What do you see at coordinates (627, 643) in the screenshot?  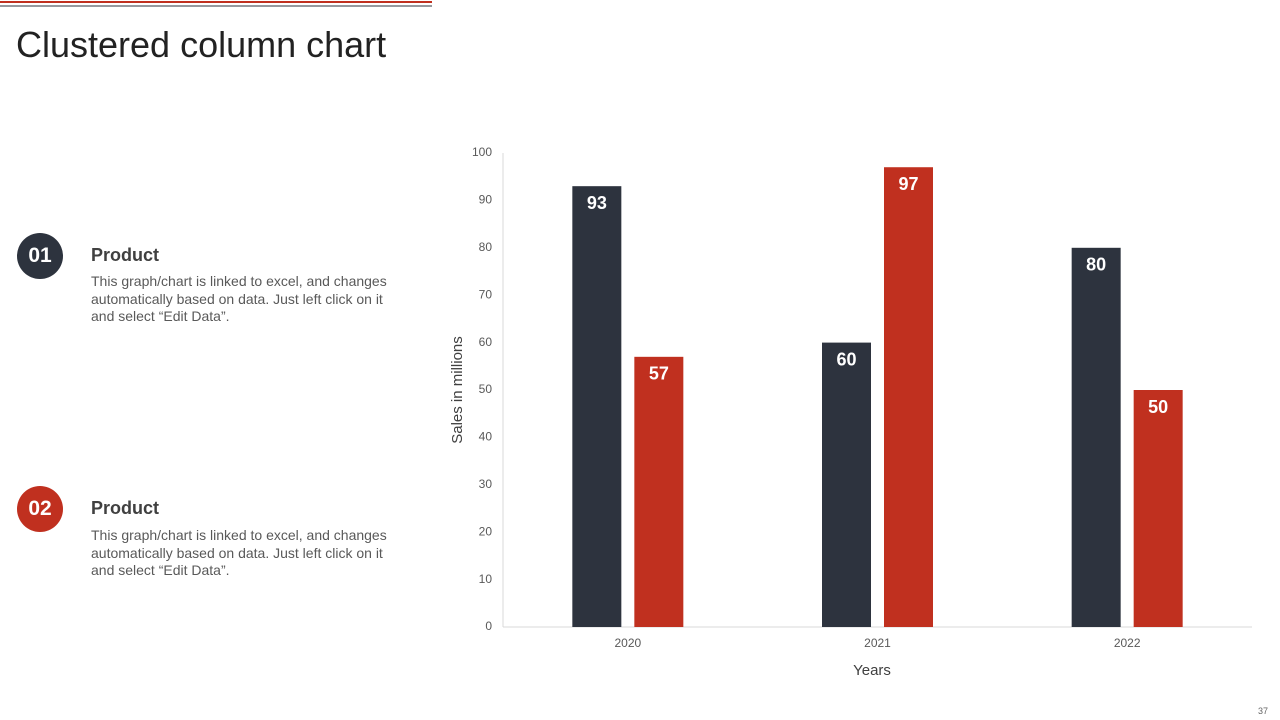 I see `x-tick-label: 2020` at bounding box center [627, 643].